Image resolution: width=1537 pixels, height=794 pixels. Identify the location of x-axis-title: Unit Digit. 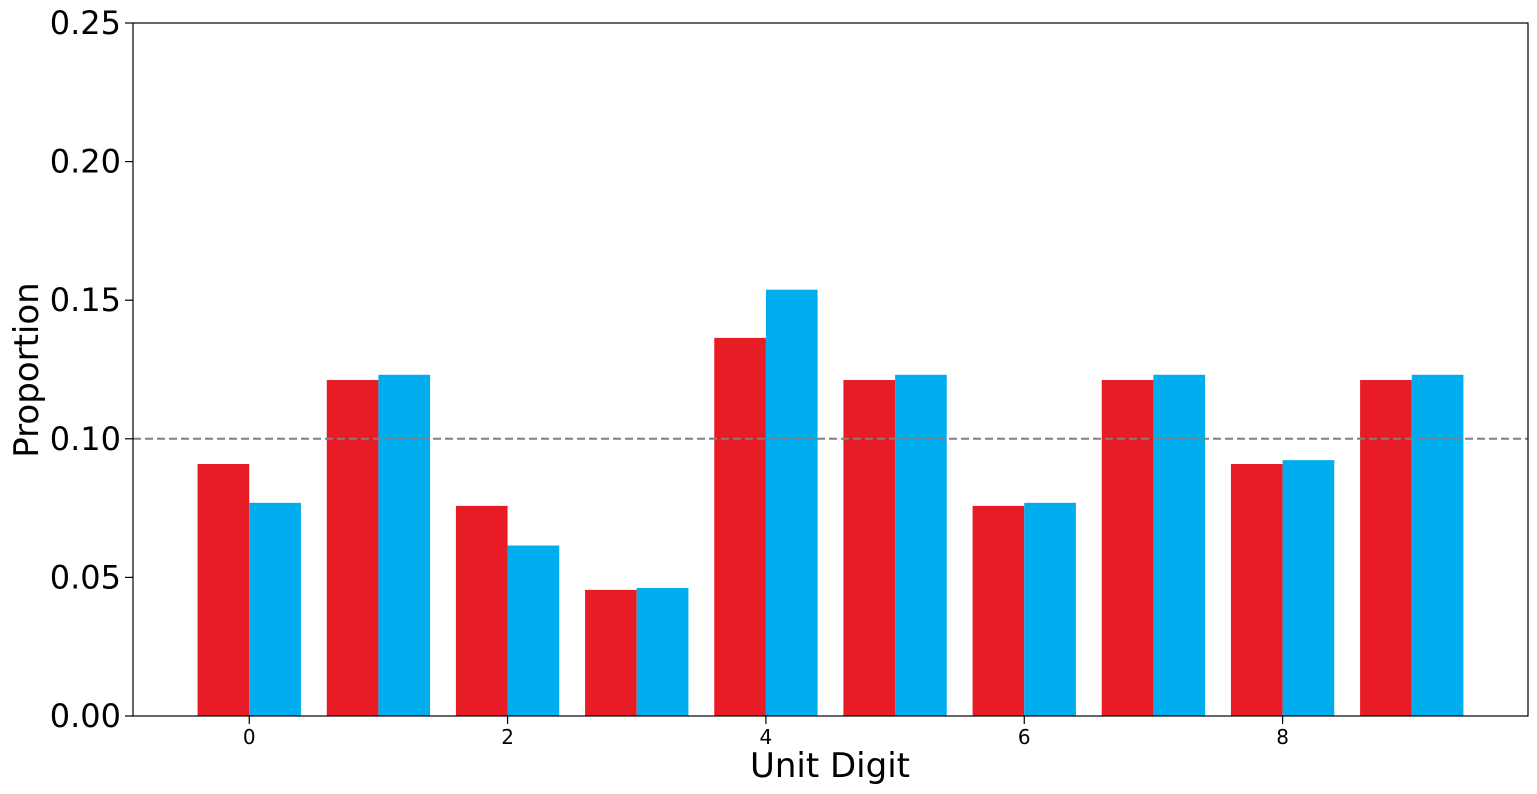
(830, 766).